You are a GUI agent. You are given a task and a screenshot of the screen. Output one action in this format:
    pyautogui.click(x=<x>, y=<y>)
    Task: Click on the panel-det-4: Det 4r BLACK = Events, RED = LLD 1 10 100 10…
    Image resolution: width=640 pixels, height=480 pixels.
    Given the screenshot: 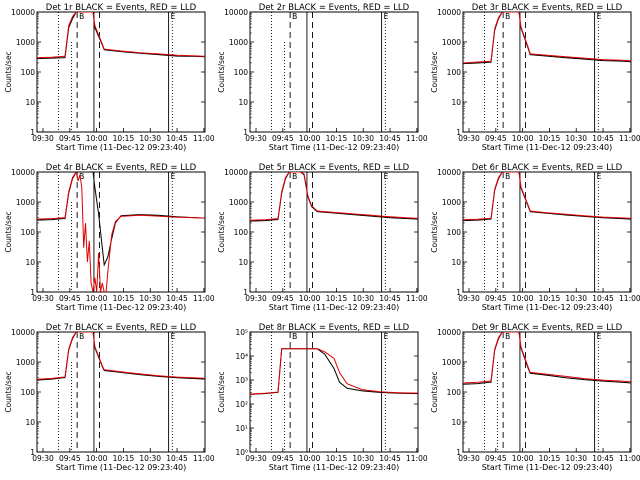 What is the action you would take?
    pyautogui.click(x=109, y=237)
    